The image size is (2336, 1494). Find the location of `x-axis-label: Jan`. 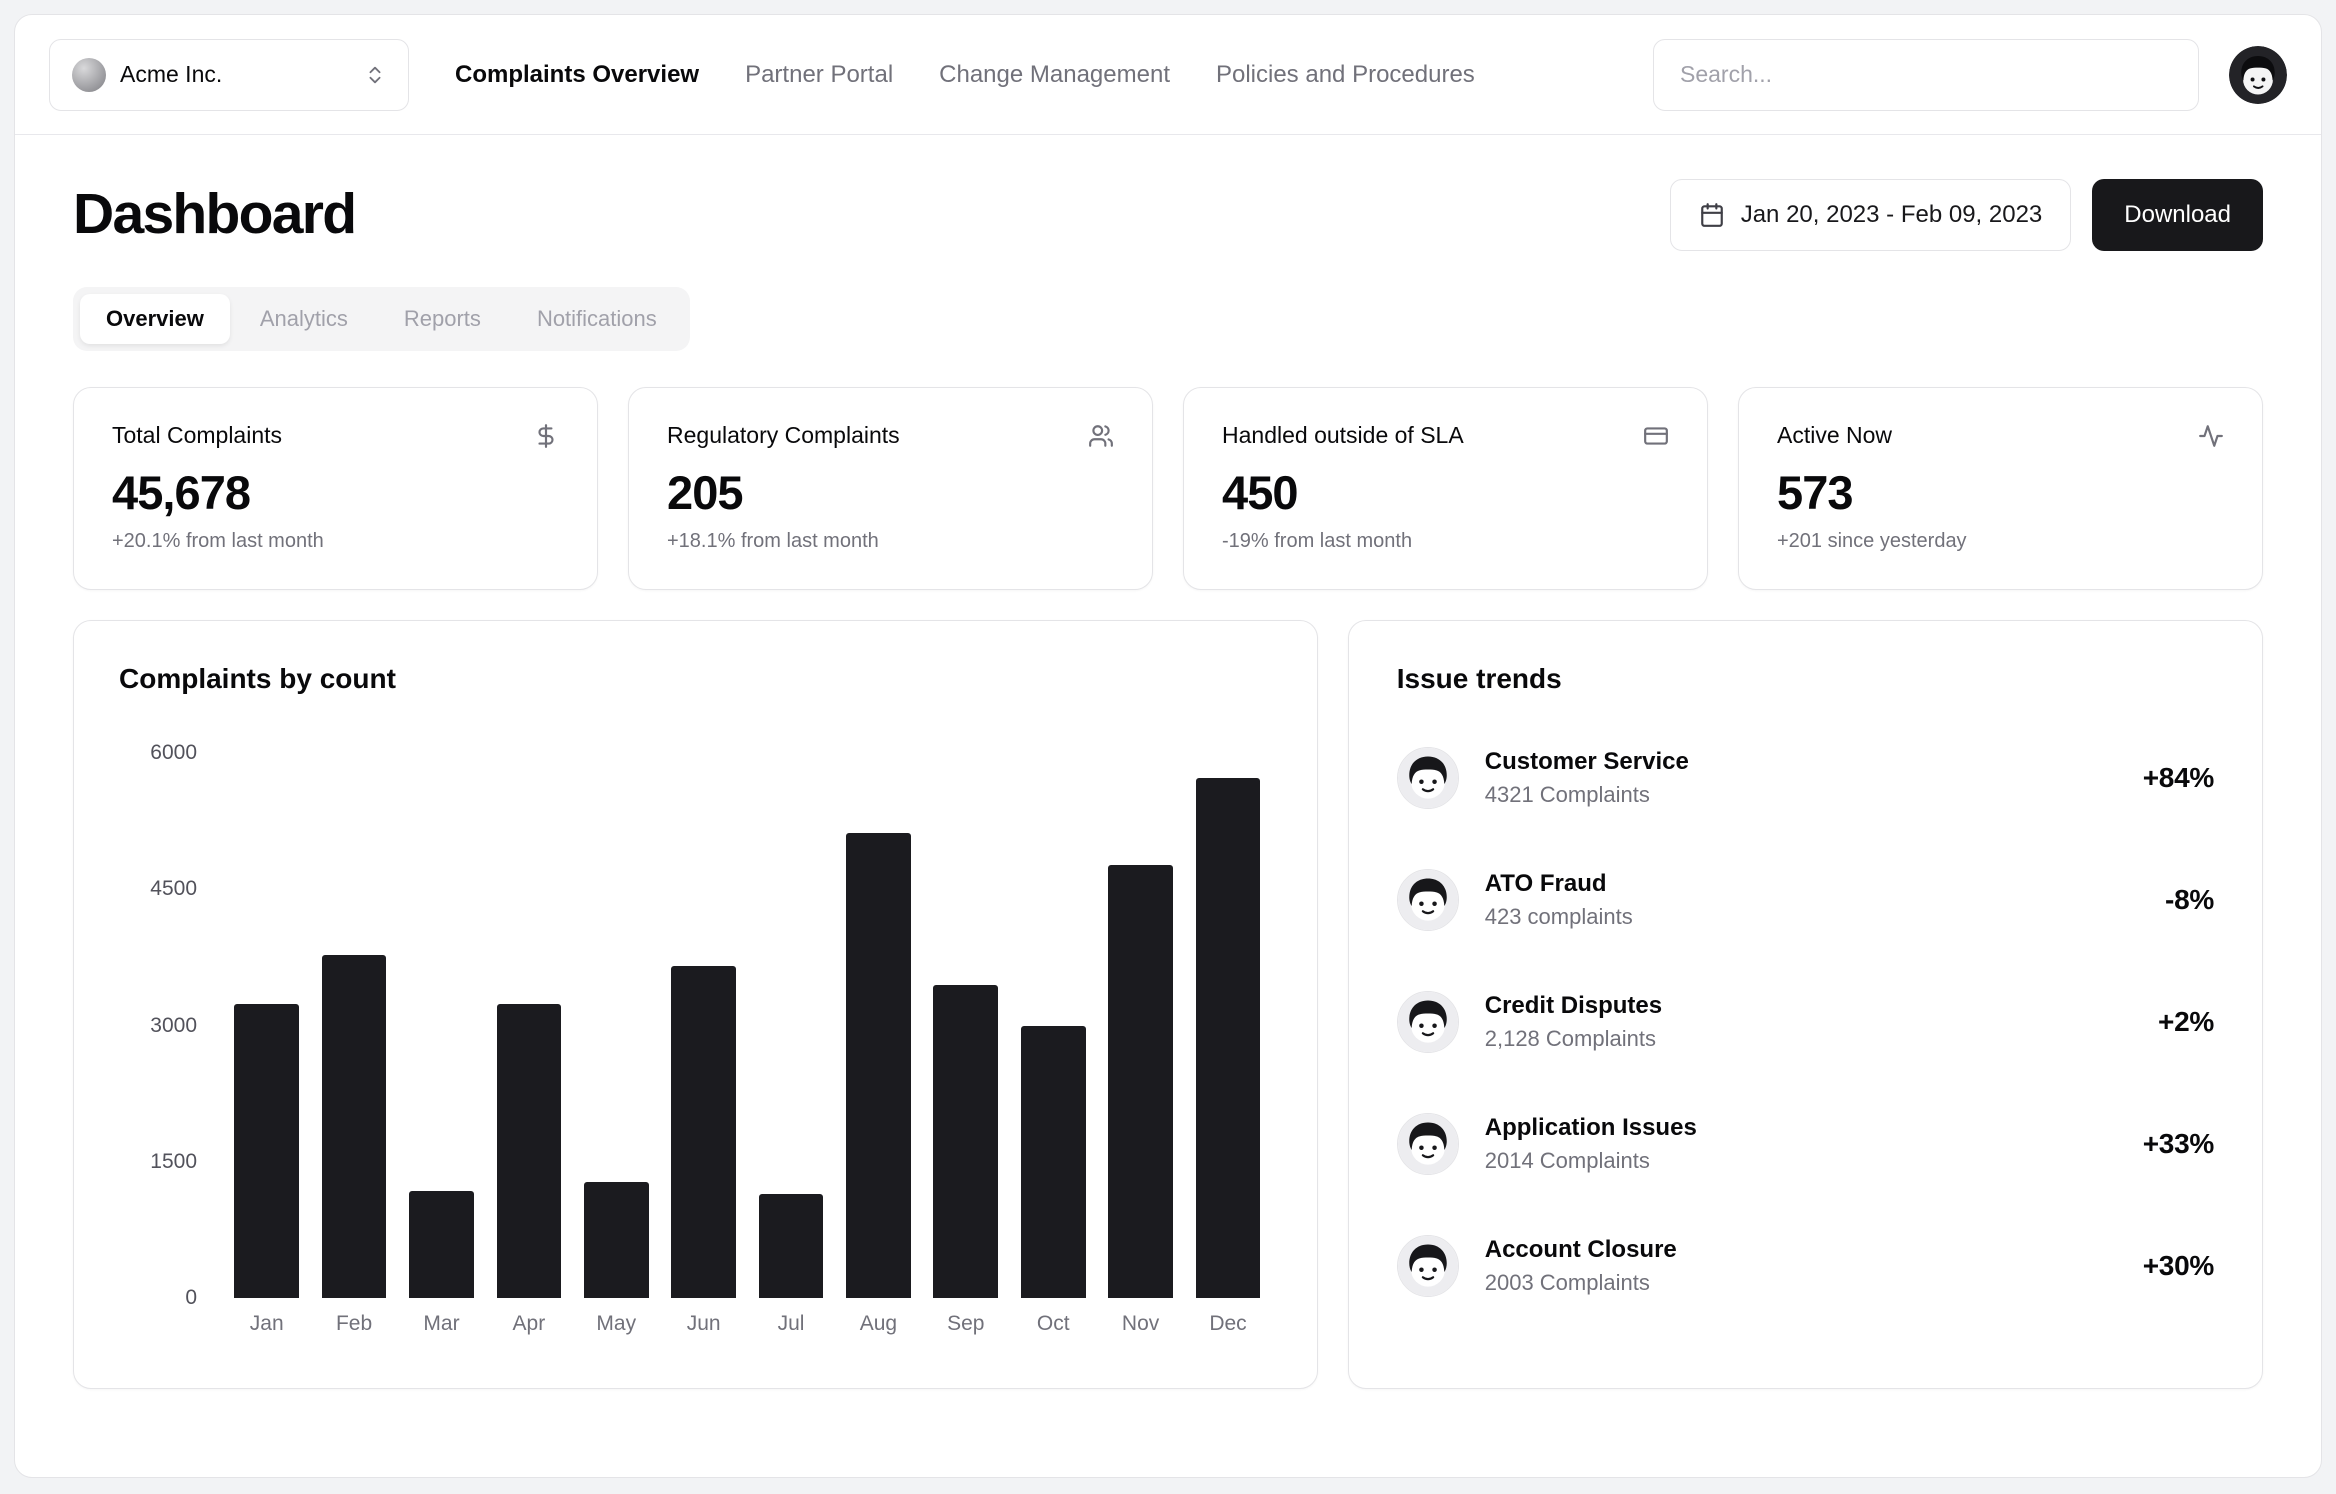

x-axis-label: Jan is located at coordinates (266, 1323).